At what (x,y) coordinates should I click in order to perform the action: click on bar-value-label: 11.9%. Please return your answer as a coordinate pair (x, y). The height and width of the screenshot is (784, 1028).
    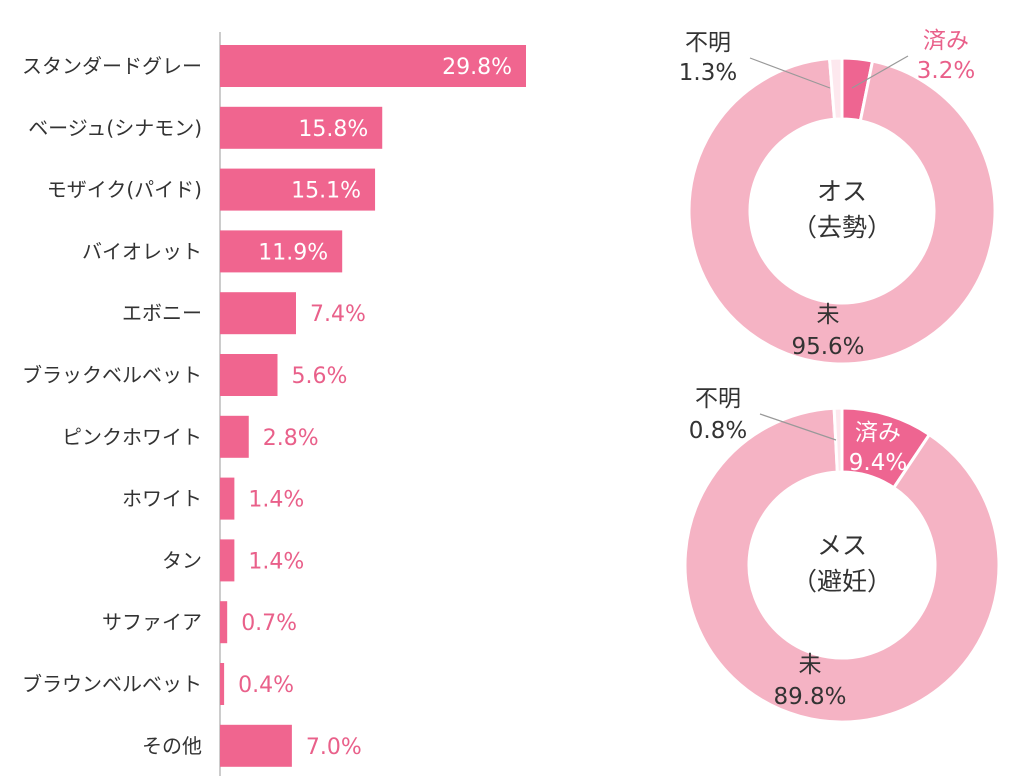
    Looking at the image, I should click on (293, 252).